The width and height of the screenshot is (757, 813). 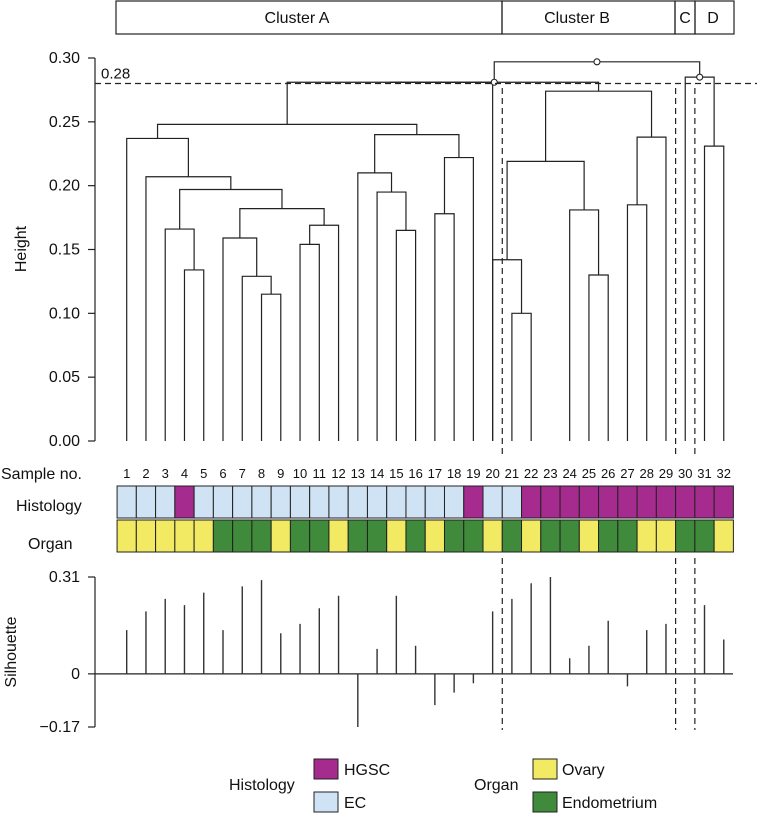 I want to click on legend-ec-label: EC, so click(x=355, y=803).